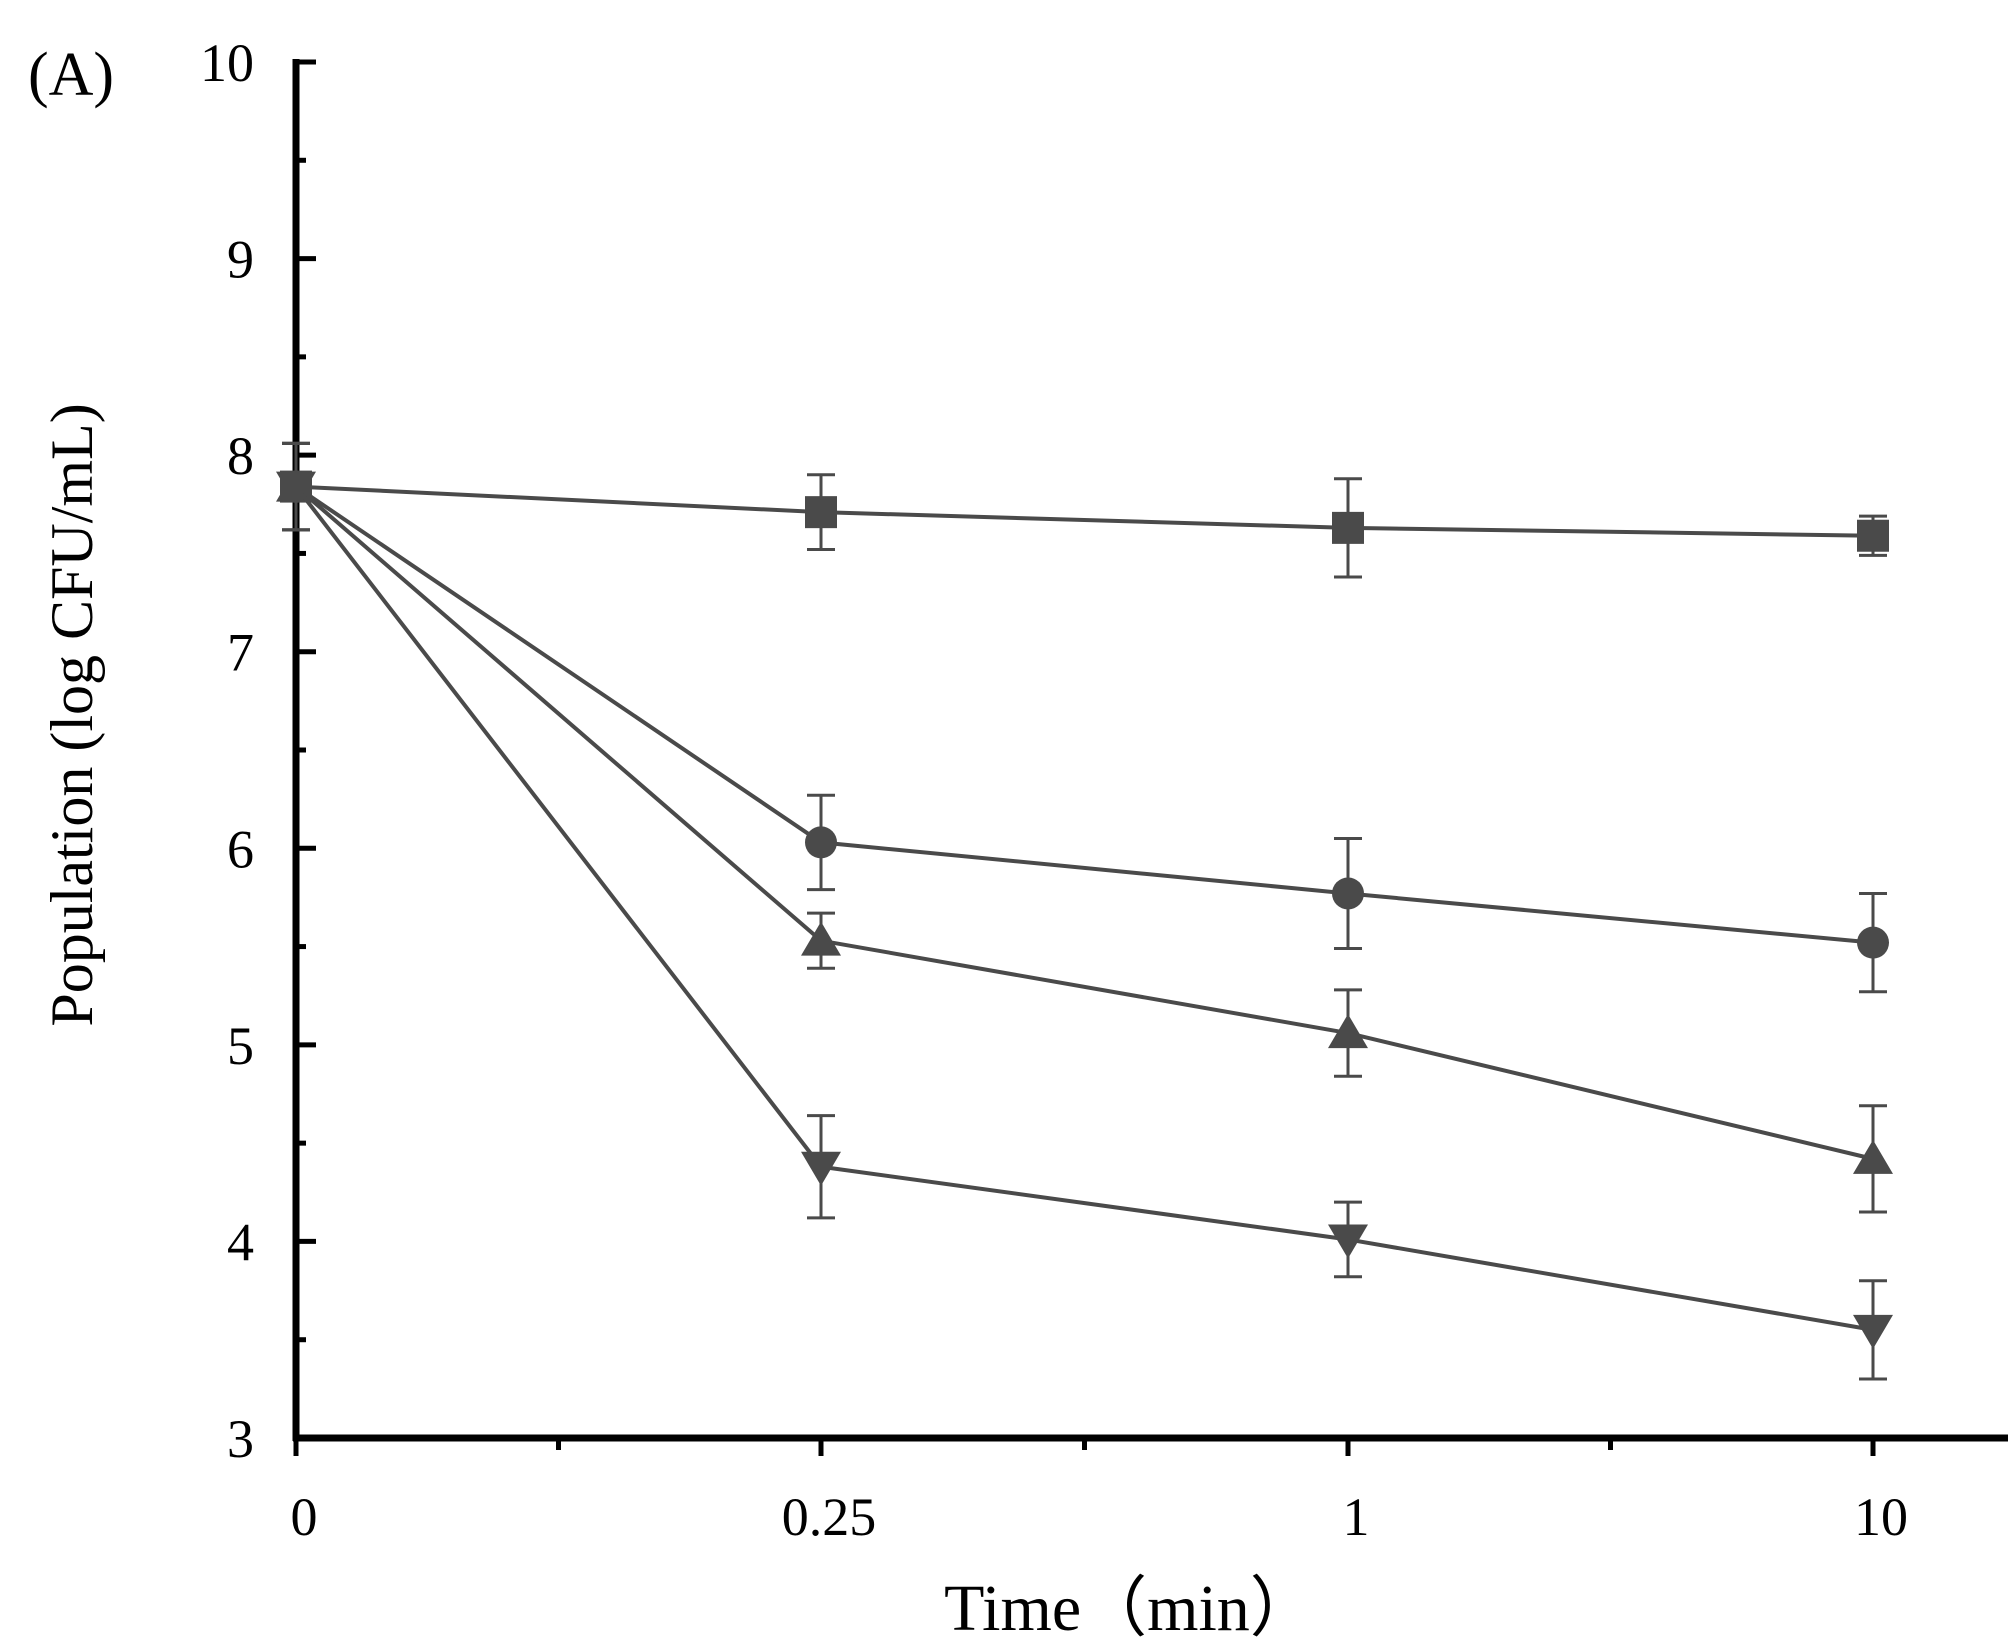  I want to click on y-tick-label-8: 8, so click(240, 456).